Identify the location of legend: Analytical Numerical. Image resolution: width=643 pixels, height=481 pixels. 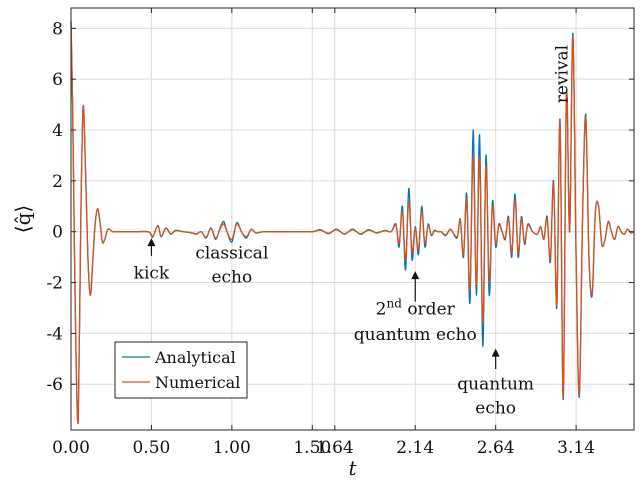
(181, 370).